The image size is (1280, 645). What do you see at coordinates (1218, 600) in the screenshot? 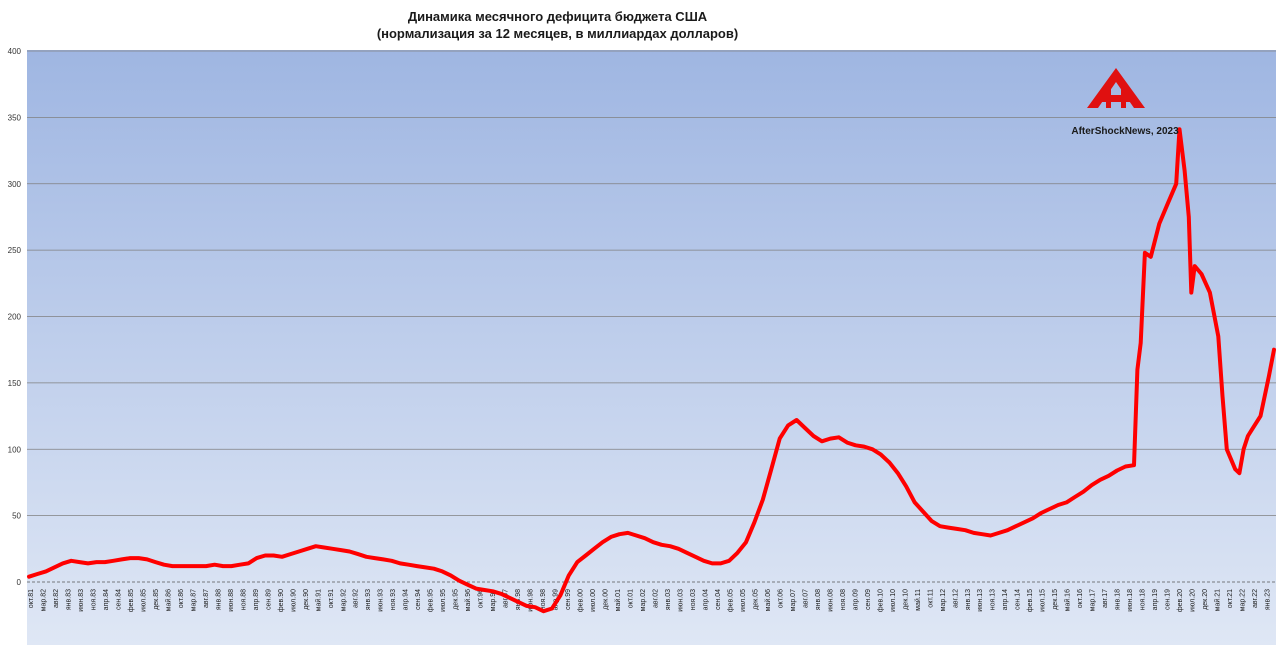
I see `x-tick-label: май.21` at bounding box center [1218, 600].